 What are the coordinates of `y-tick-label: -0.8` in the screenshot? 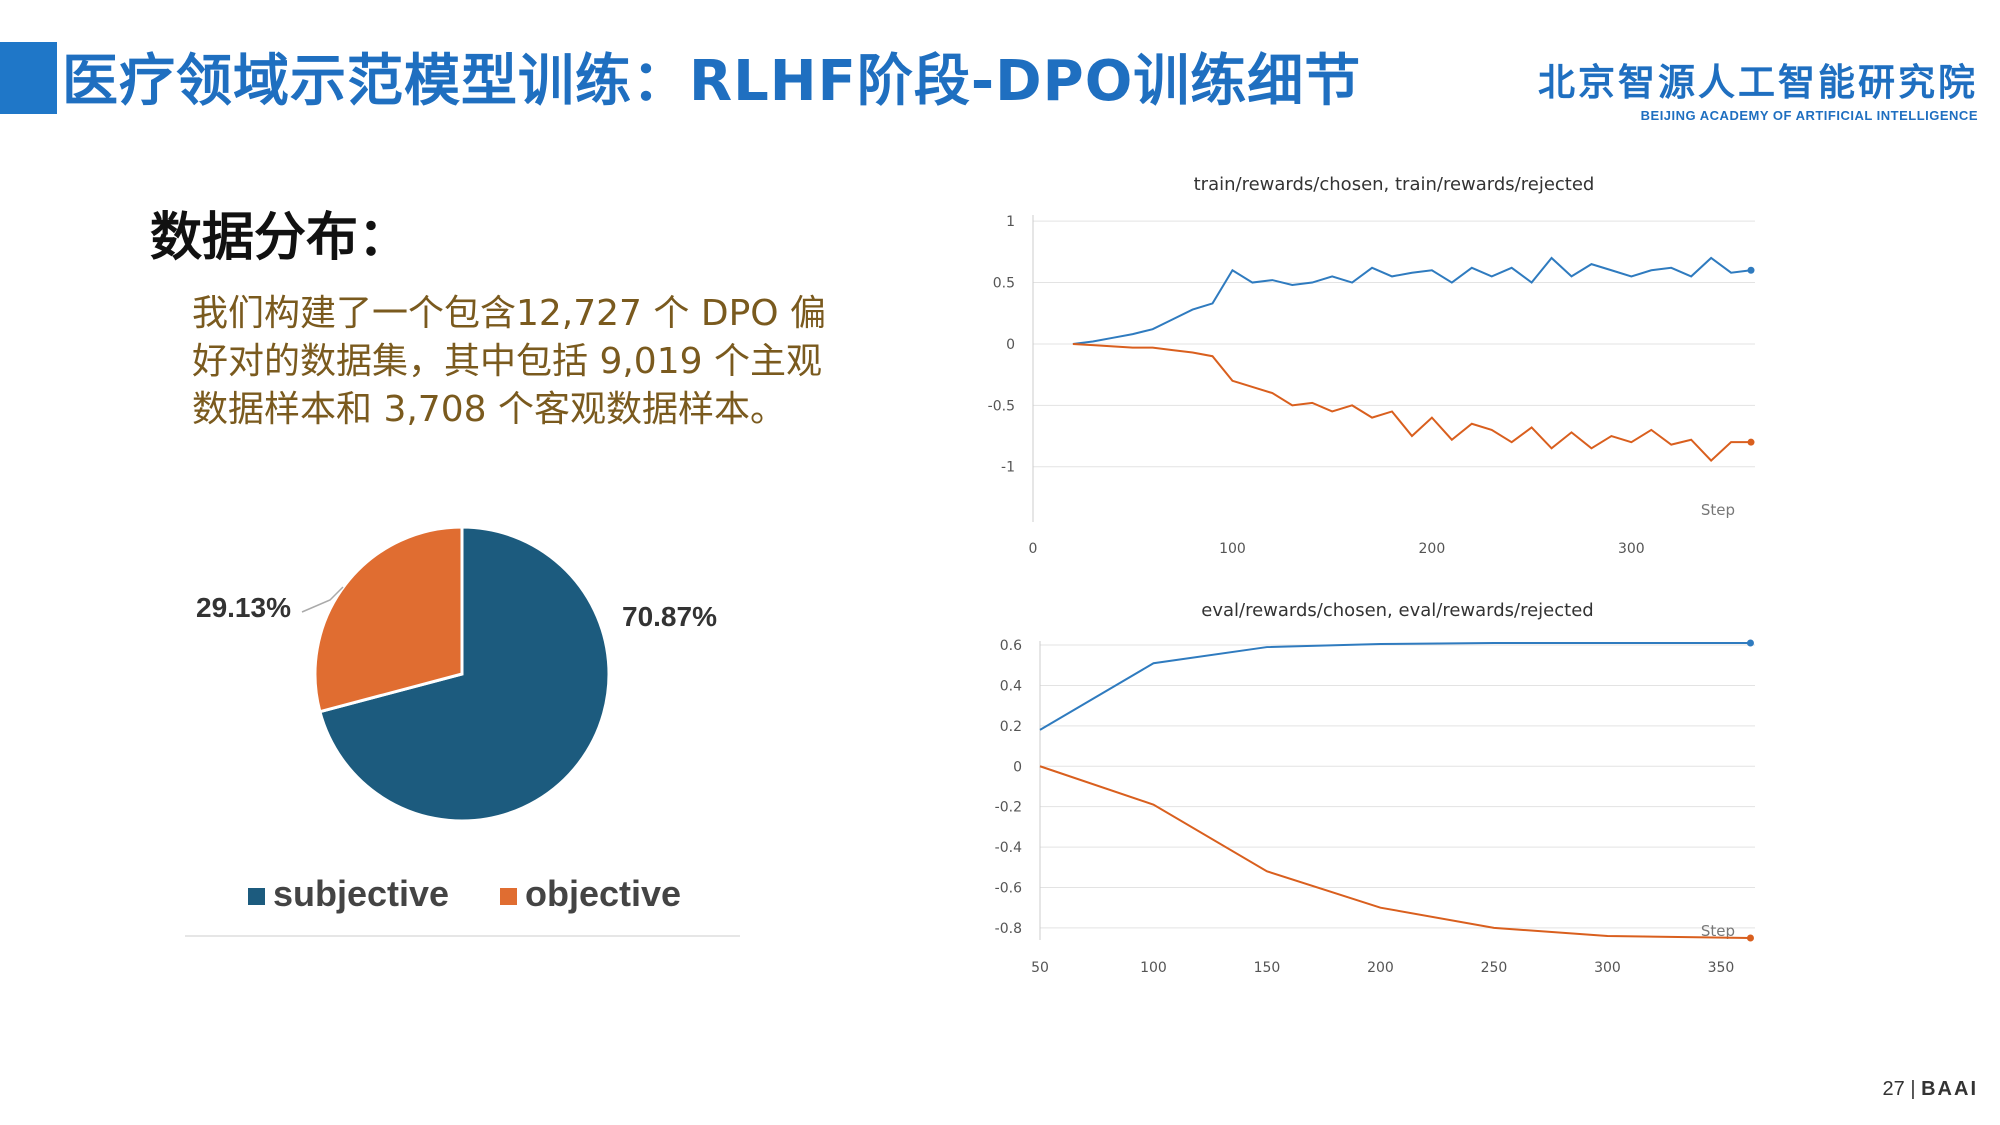 It's located at (1008, 929).